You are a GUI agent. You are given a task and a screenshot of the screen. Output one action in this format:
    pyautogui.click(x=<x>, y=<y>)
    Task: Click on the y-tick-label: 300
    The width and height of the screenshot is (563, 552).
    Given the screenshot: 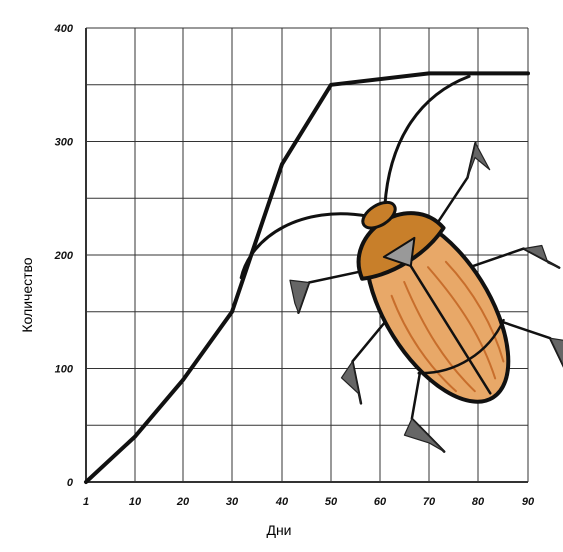 What is the action you would take?
    pyautogui.click(x=64, y=143)
    